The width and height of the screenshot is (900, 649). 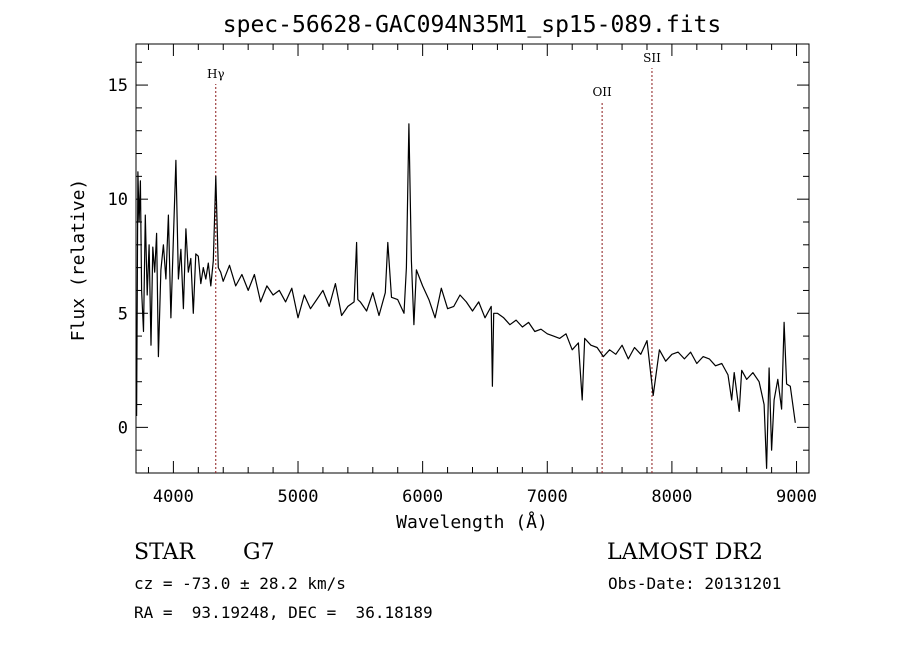 I want to click on y-tick-label: 15, so click(x=118, y=86).